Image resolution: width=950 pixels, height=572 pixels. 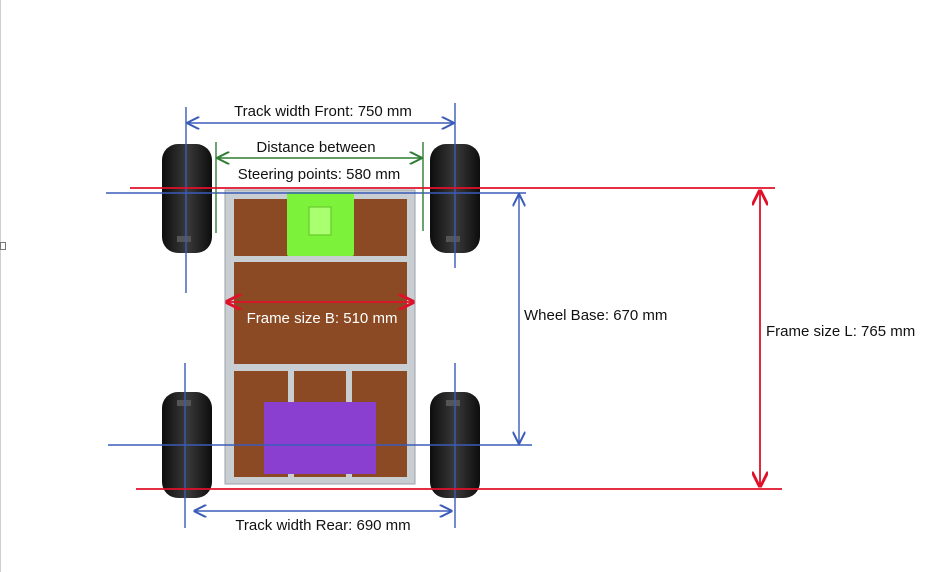 What do you see at coordinates (322, 525) in the screenshot?
I see `track-rear-label: Track width Rear: 690 mm` at bounding box center [322, 525].